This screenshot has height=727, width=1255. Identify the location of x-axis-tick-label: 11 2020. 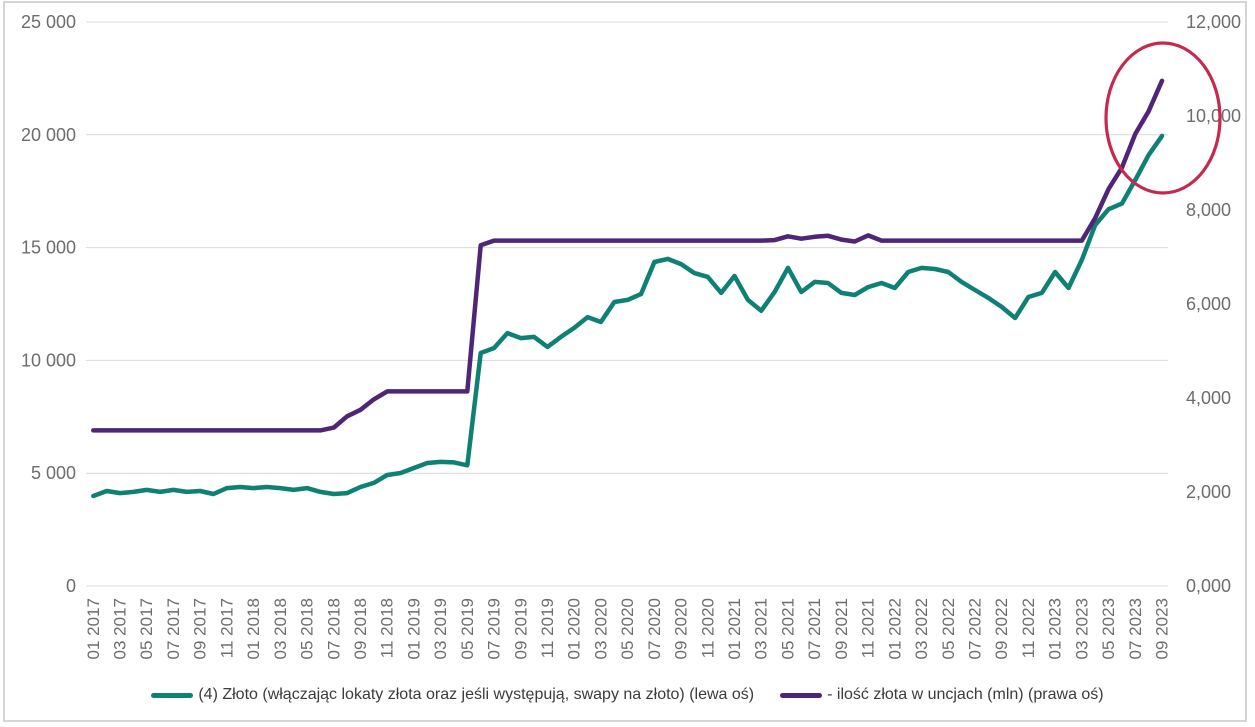
(707, 628).